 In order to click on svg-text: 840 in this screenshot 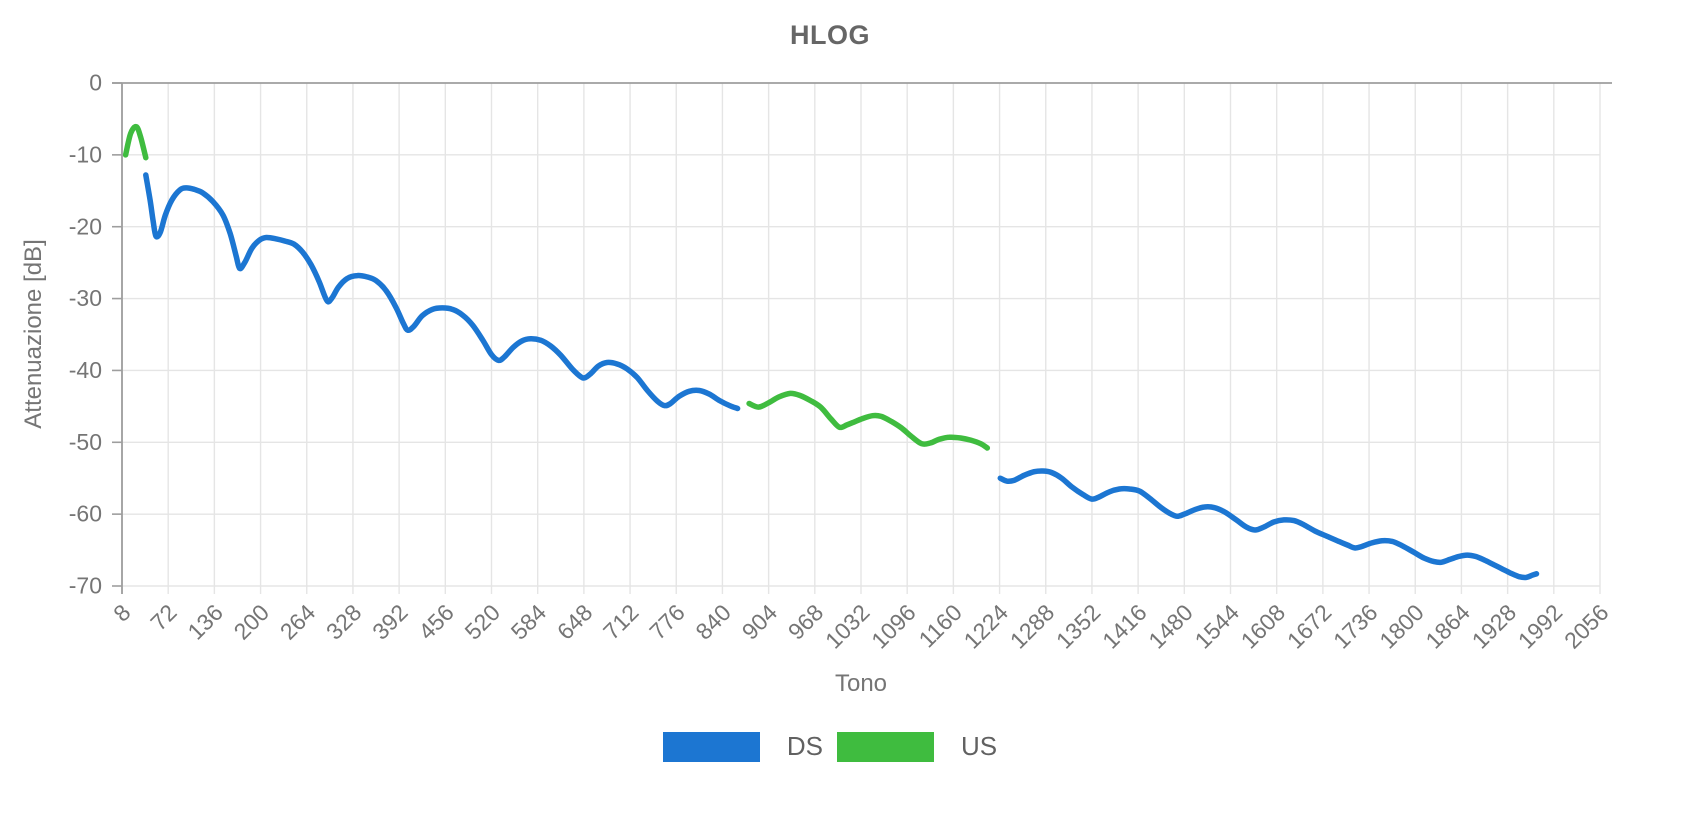, I will do `click(713, 622)`.